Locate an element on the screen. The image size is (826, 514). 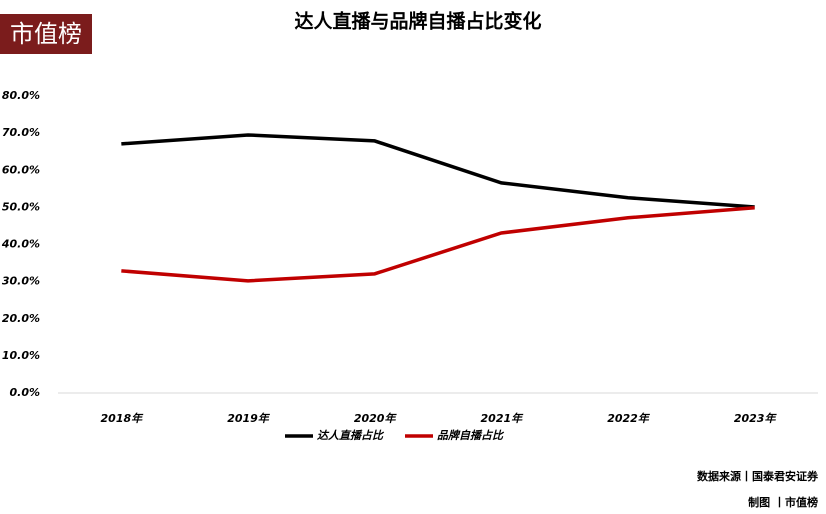
x-tick-label: 2018年 is located at coordinates (123, 418).